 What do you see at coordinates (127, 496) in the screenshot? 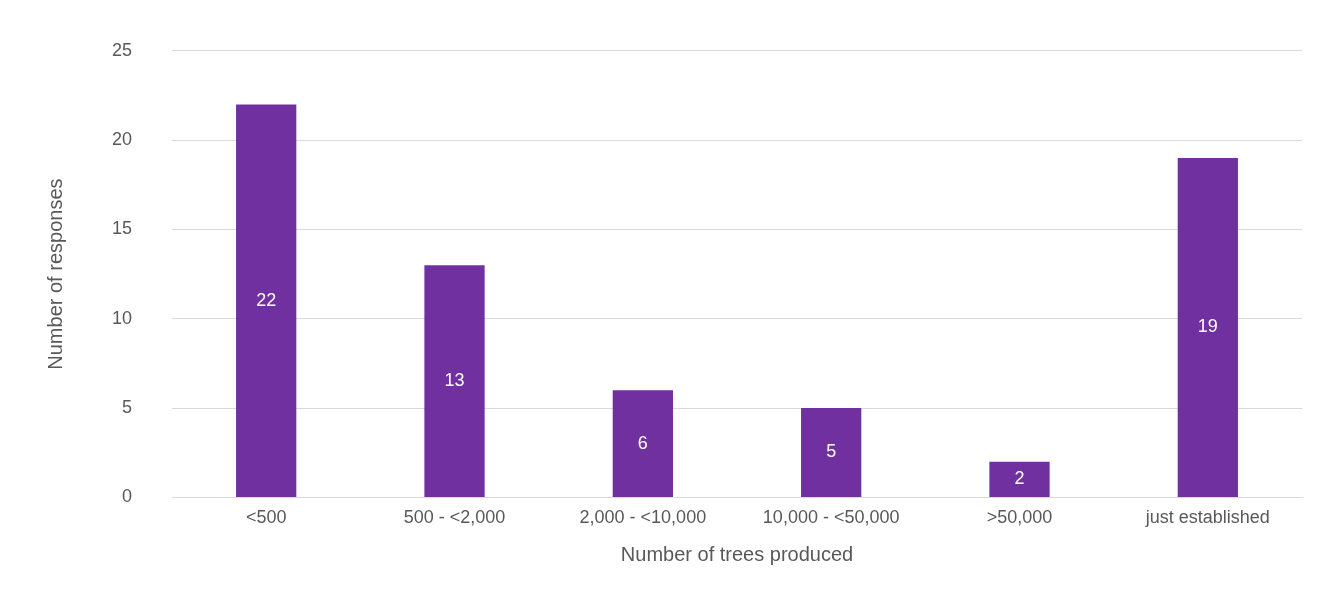
I see `y-tick-label: 0` at bounding box center [127, 496].